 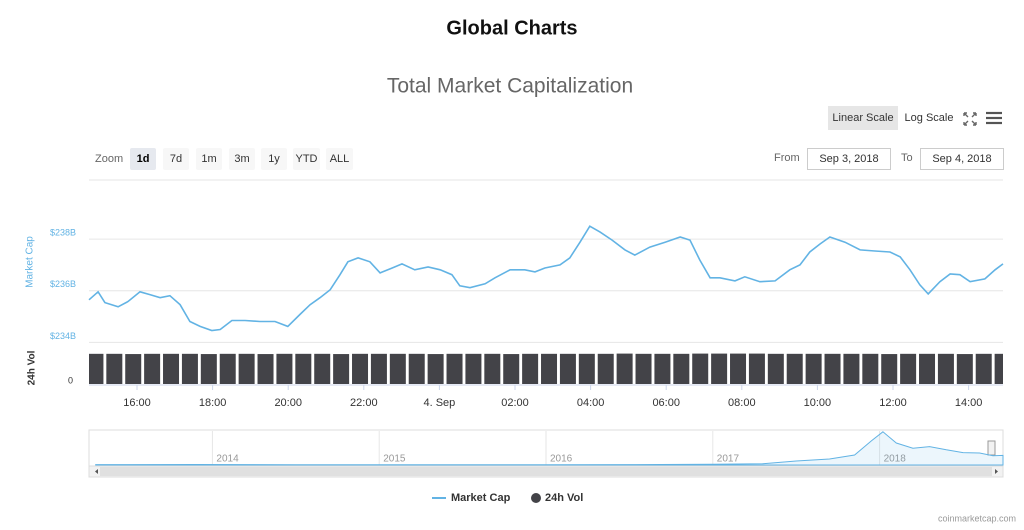 I want to click on zoom-button: ALL, so click(x=339, y=159).